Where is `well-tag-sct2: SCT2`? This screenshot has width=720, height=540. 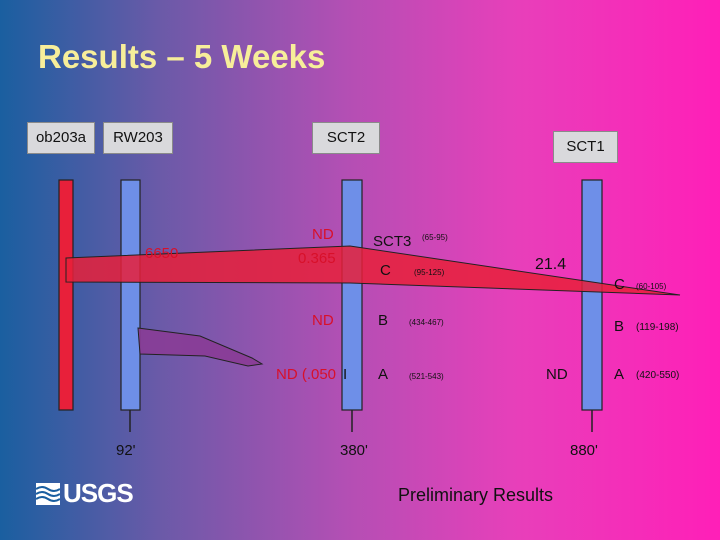
well-tag-sct2: SCT2 is located at coordinates (346, 138).